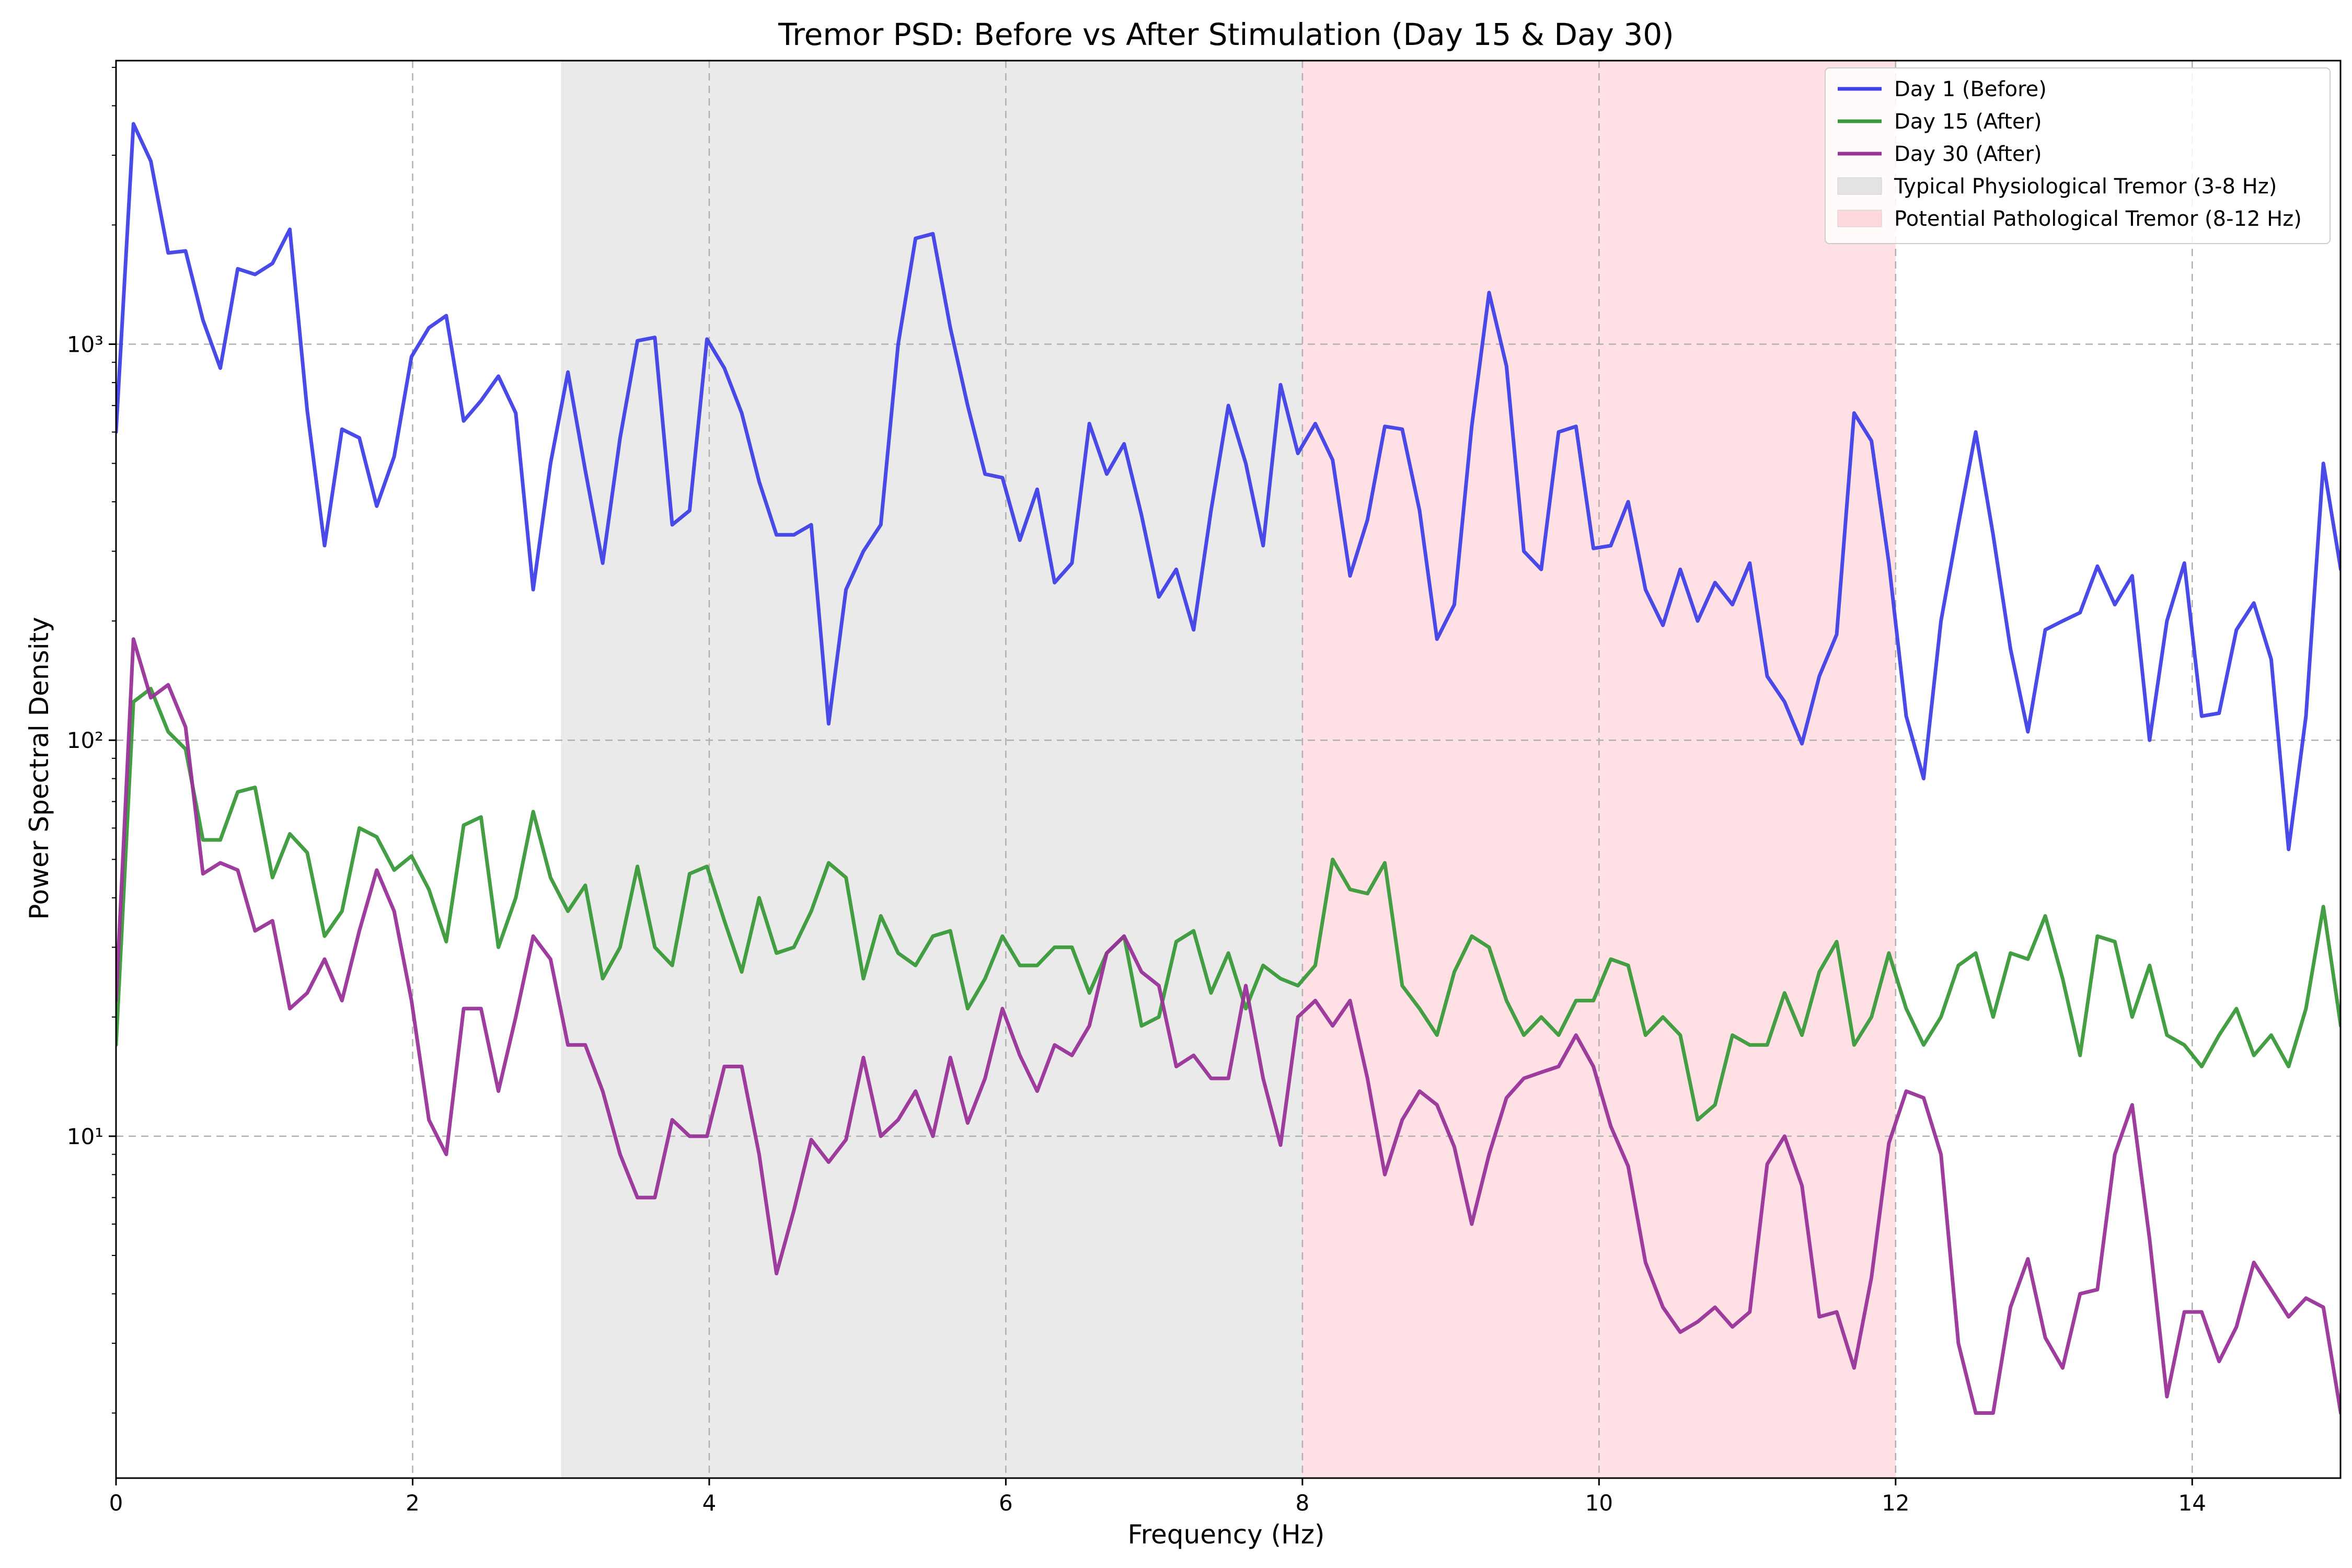 This screenshot has width=2352, height=1568. I want to click on y-axis-title: Power Spectral Density, so click(39, 768).